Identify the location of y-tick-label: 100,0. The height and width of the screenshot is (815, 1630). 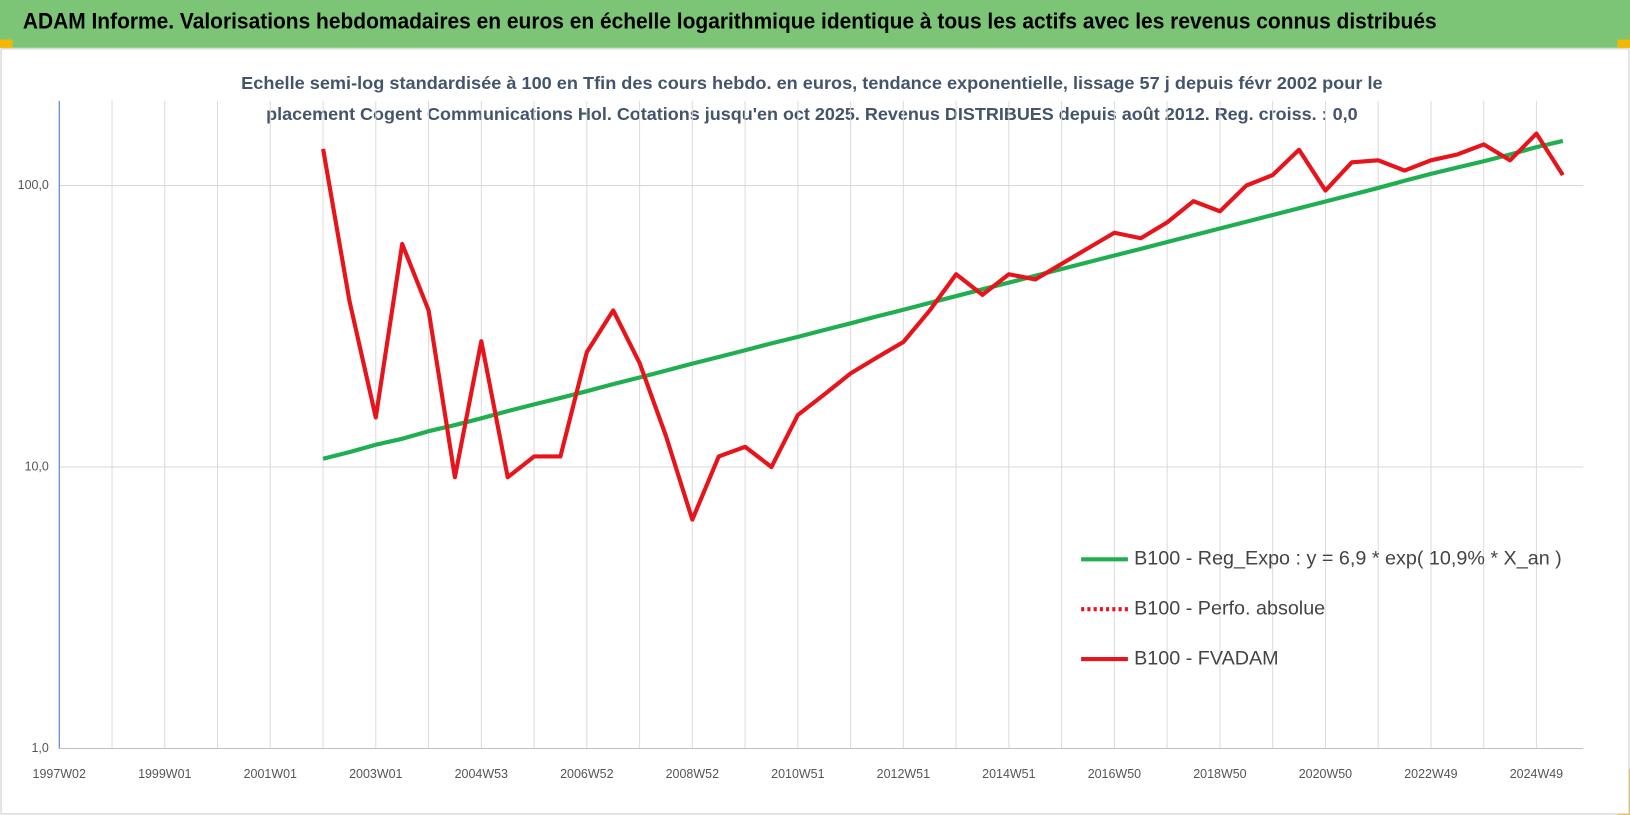
(33, 185).